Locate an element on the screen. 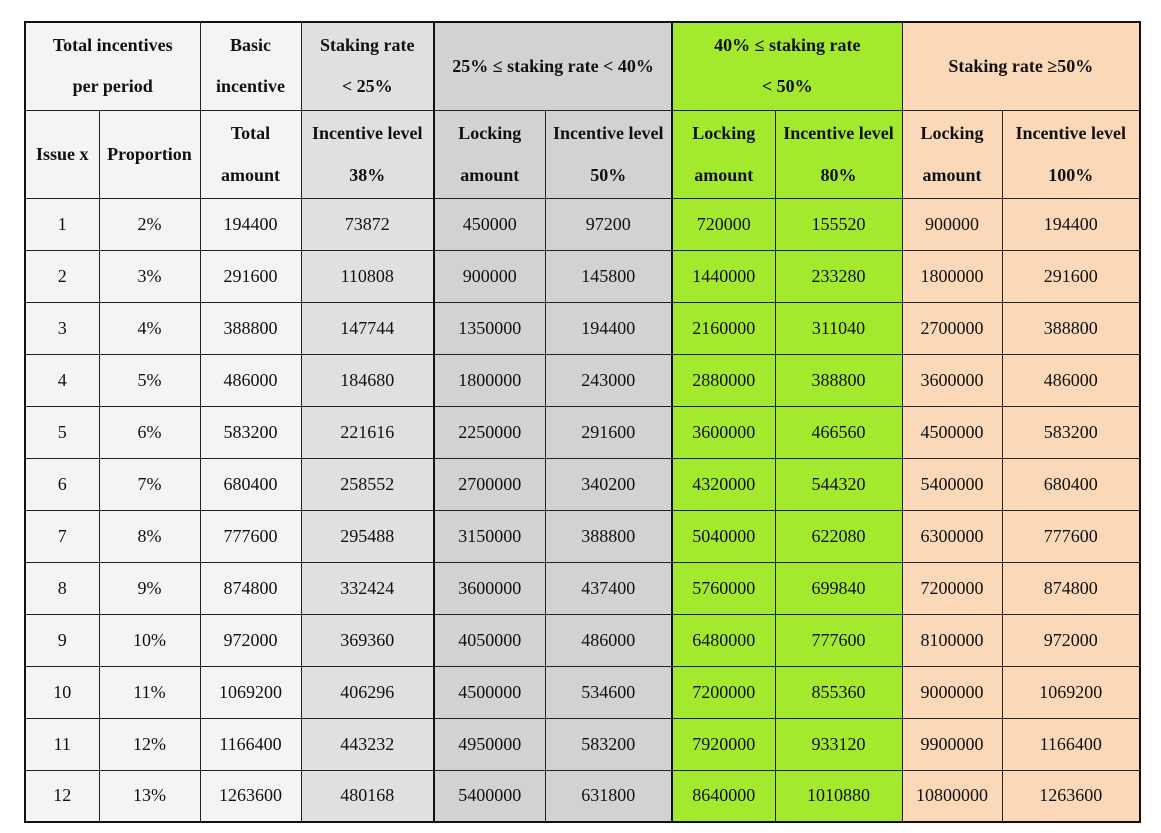 The image size is (1161, 833). tier2-level-cell: 243000 is located at coordinates (608, 380).